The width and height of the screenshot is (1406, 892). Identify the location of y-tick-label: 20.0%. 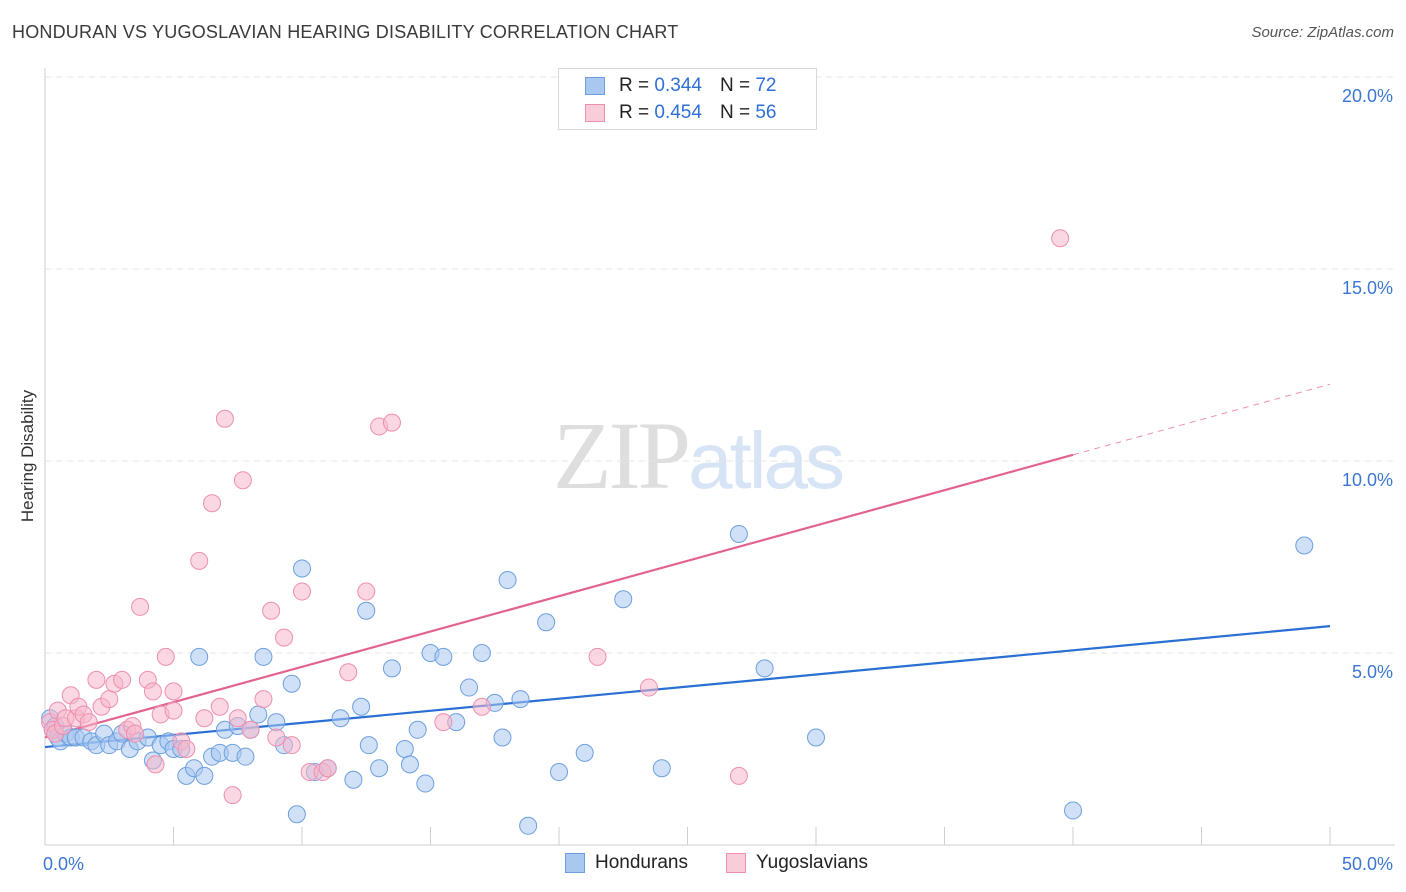
(1367, 96).